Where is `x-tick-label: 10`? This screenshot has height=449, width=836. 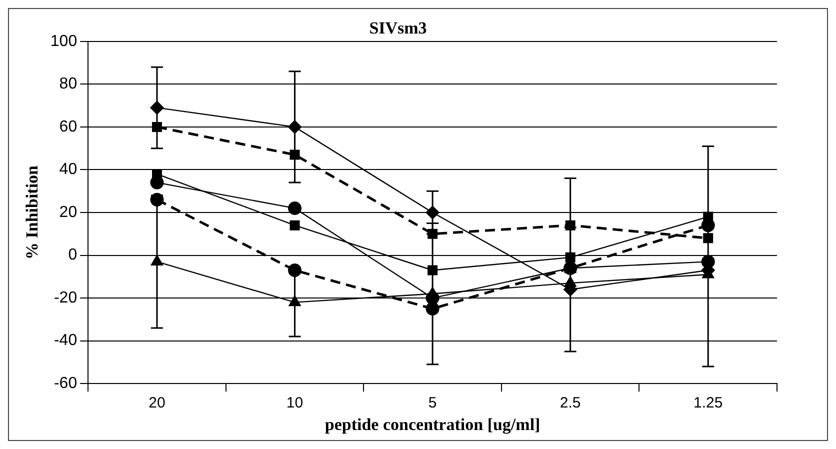
x-tick-label: 10 is located at coordinates (295, 403).